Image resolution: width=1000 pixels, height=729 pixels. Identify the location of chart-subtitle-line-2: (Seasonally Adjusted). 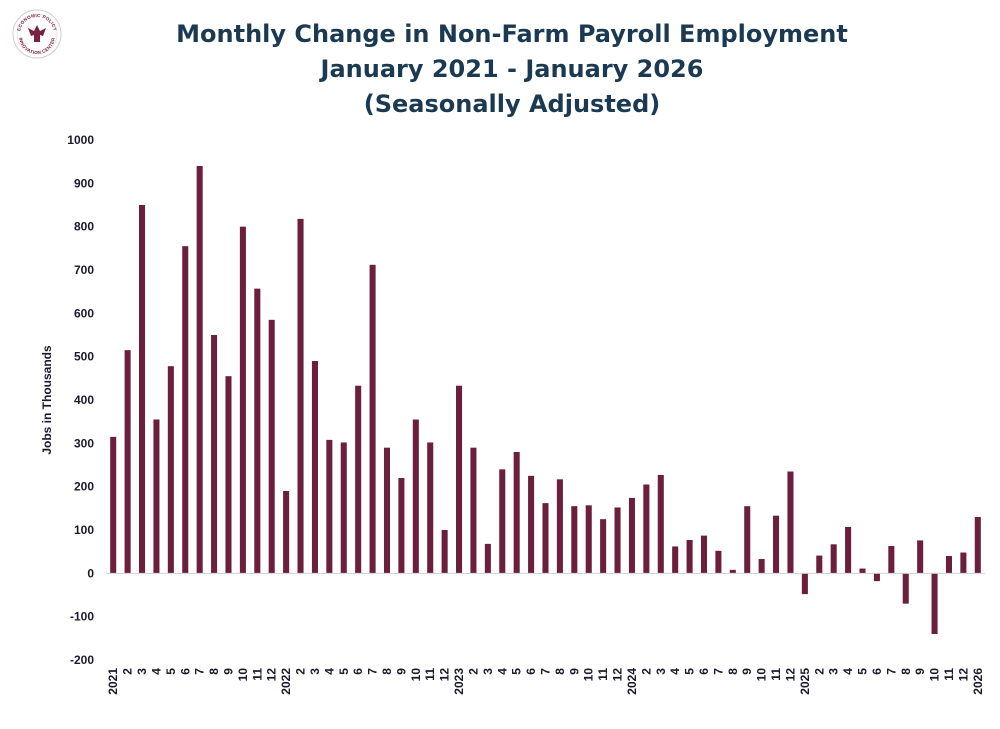
(512, 104).